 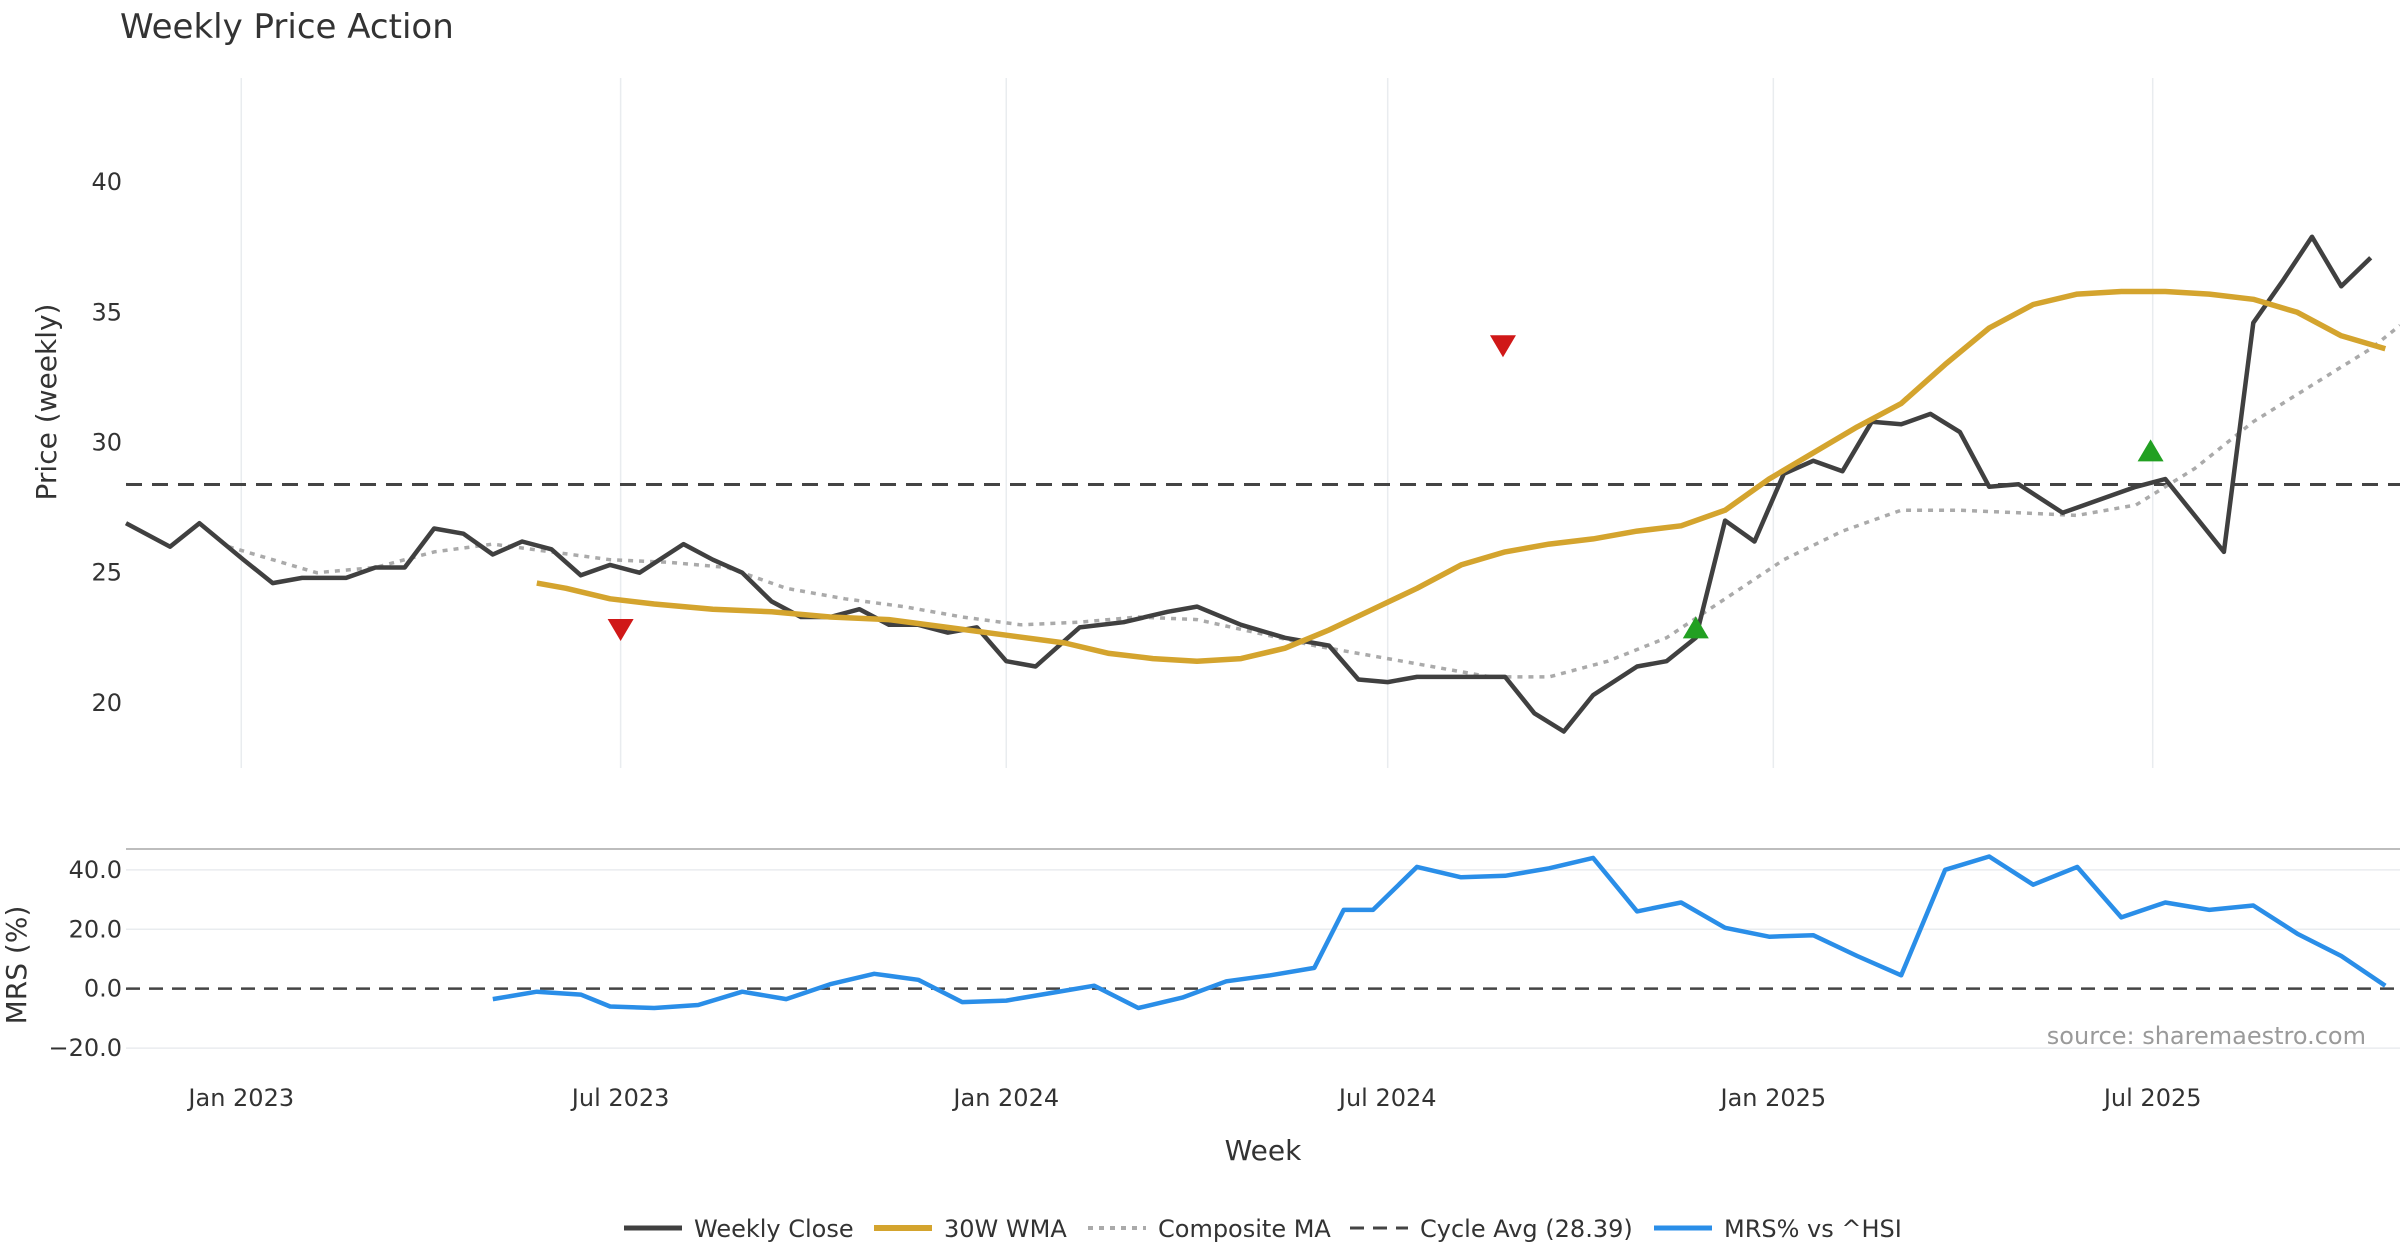 What do you see at coordinates (46, 402) in the screenshot?
I see `price-y-axis-title: Price (weekly)` at bounding box center [46, 402].